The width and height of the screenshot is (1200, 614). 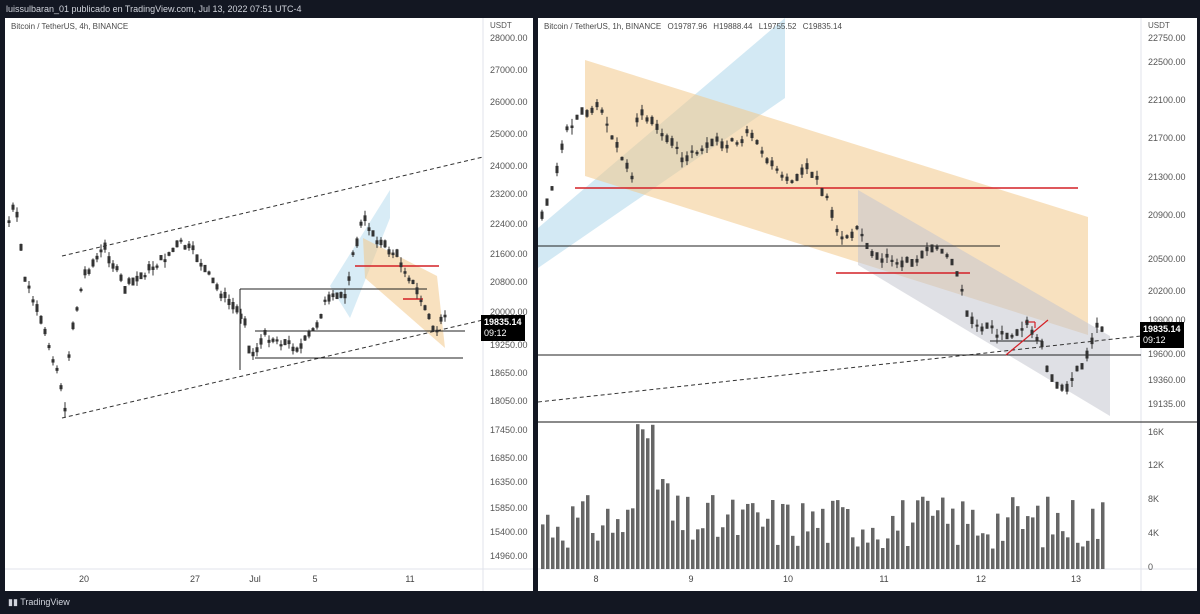 I want to click on right-y-tick: 22500.00, so click(x=1167, y=62).